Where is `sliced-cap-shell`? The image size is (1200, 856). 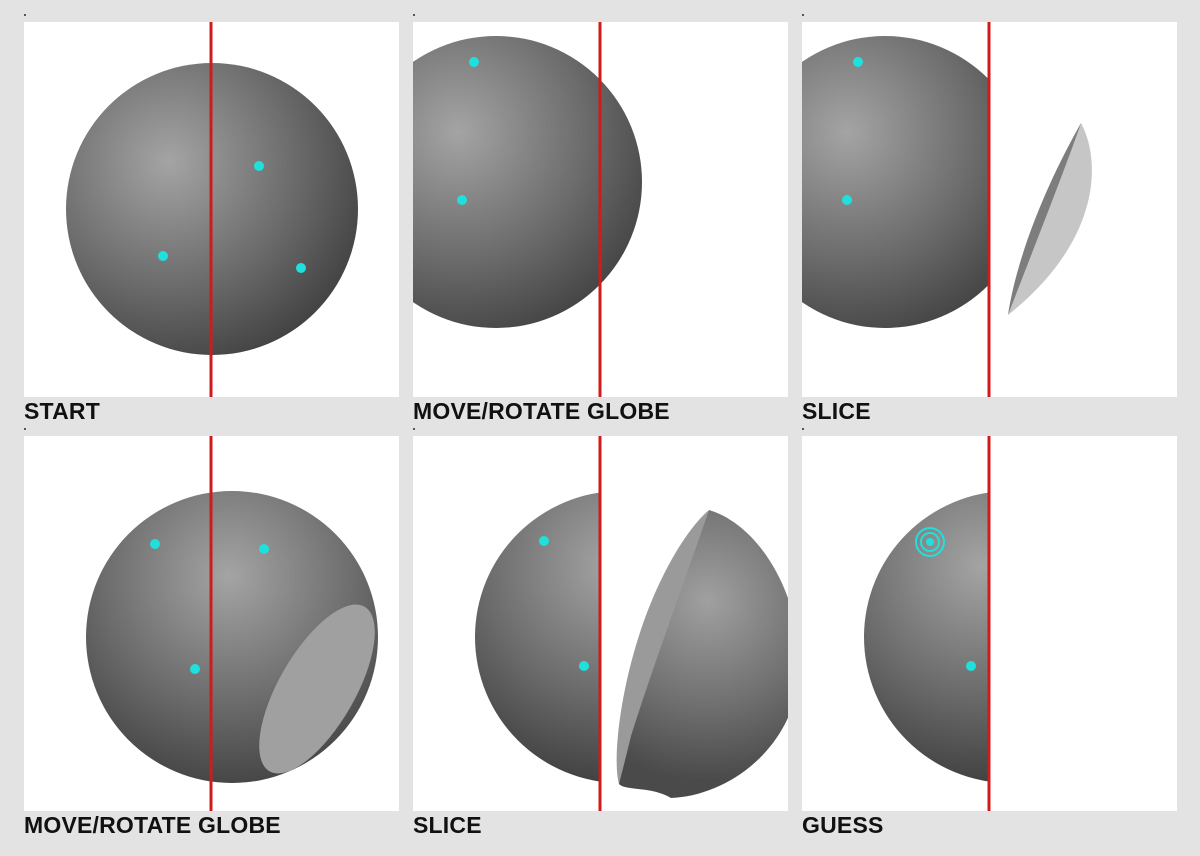 sliced-cap-shell is located at coordinates (1050, 219).